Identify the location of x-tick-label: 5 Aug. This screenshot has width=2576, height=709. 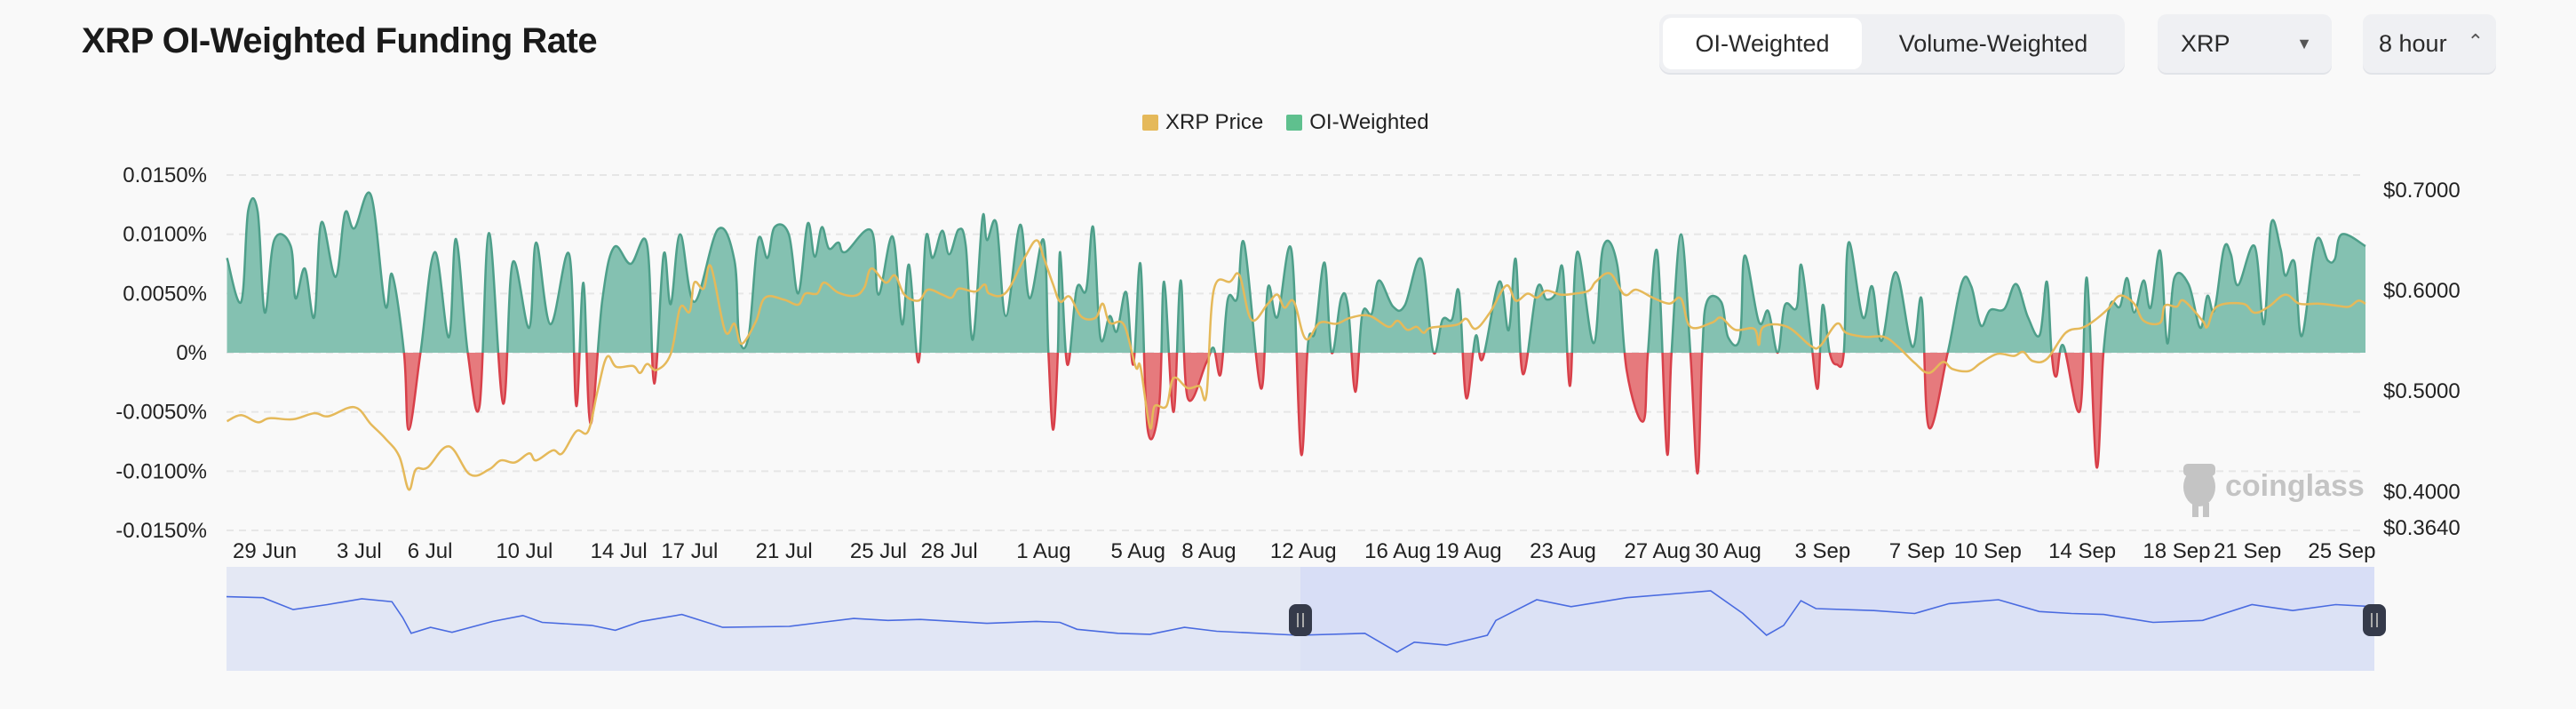
(1138, 551).